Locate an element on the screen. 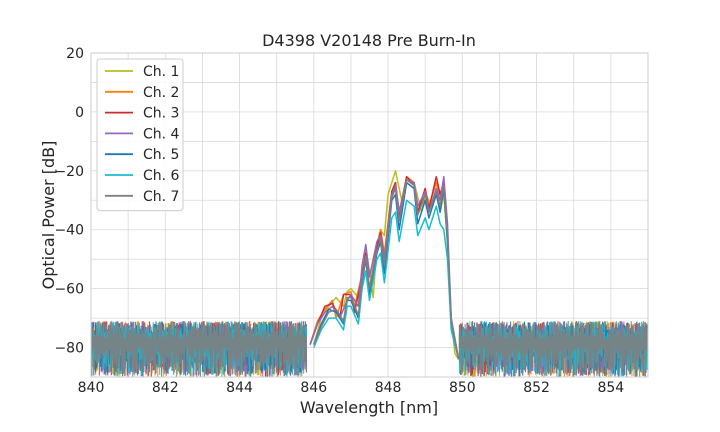  x-tick-label: 846 is located at coordinates (313, 388).